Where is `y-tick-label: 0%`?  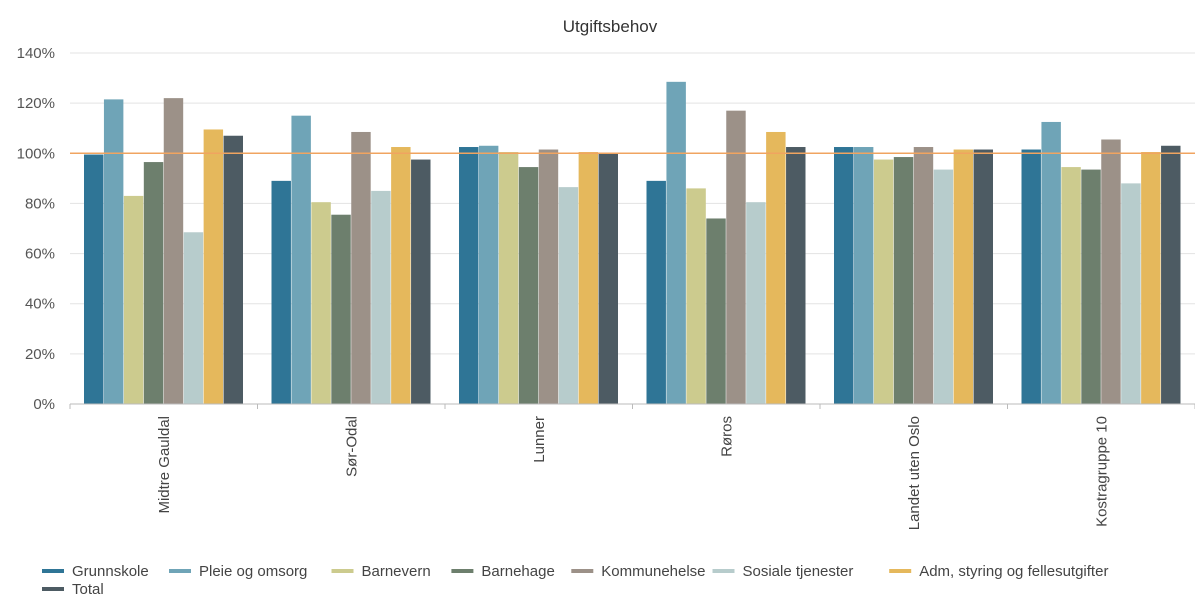
y-tick-label: 0% is located at coordinates (44, 404).